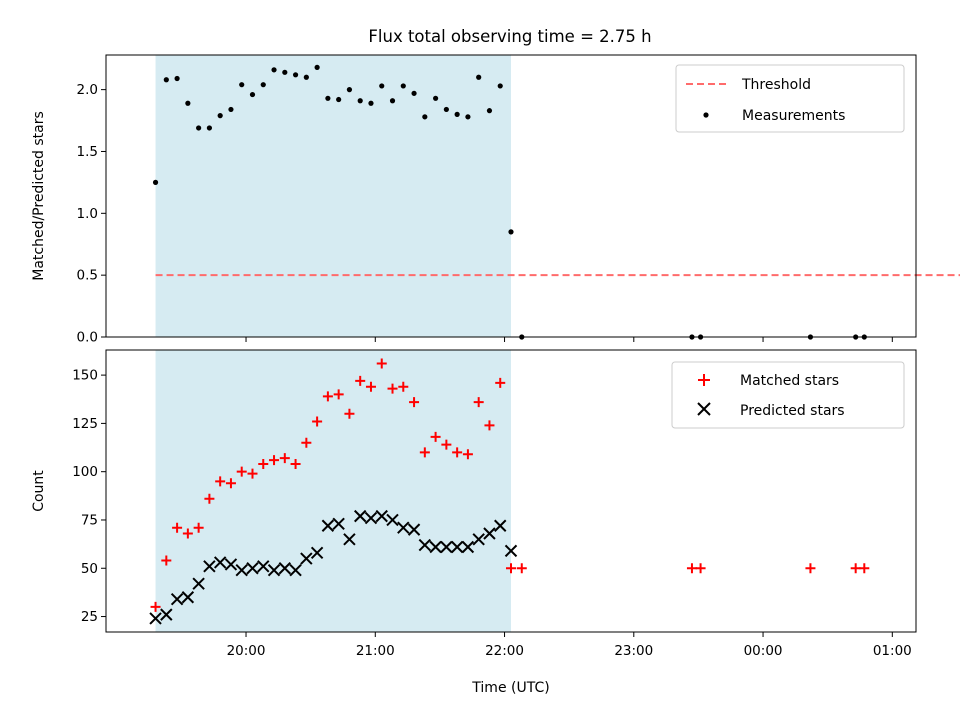  I want to click on x-tick-label: 21:00, so click(375, 651).